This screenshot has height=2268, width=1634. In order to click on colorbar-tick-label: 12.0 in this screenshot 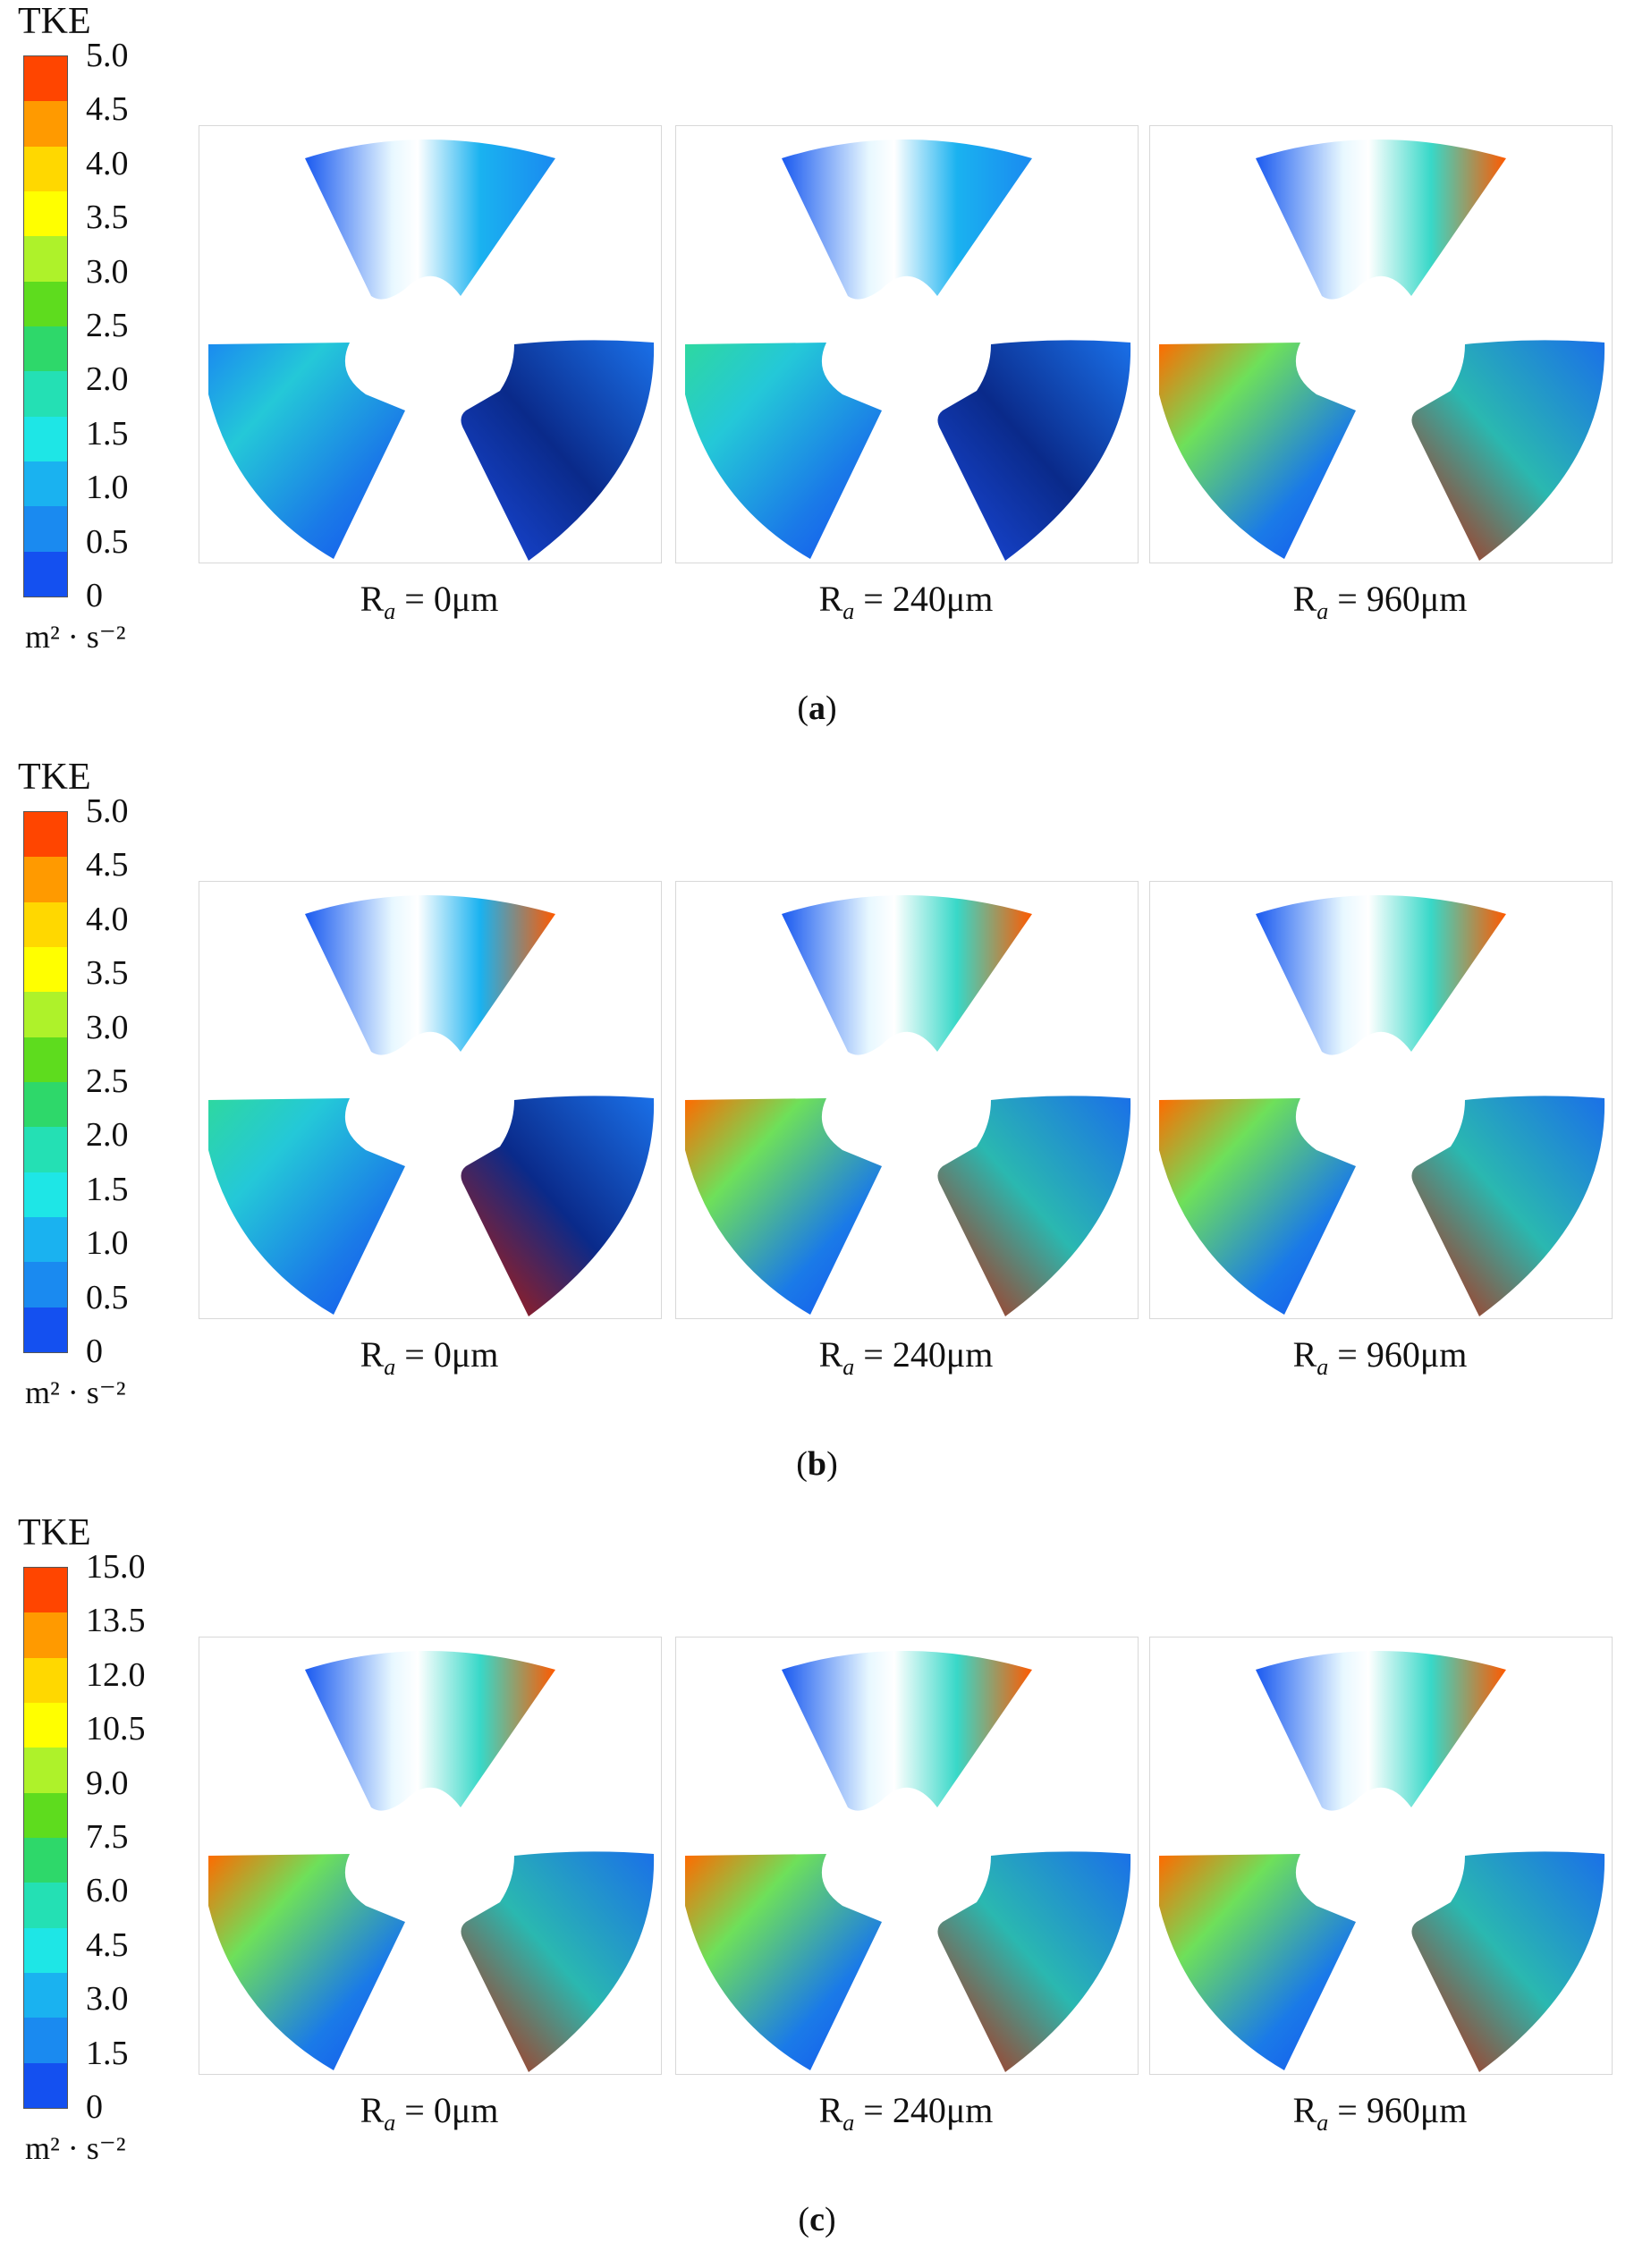, I will do `click(116, 1674)`.